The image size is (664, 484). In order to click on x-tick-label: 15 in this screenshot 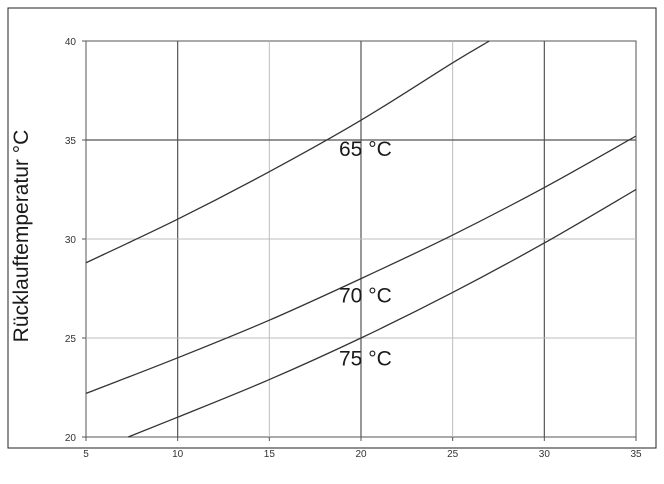, I will do `click(270, 454)`.